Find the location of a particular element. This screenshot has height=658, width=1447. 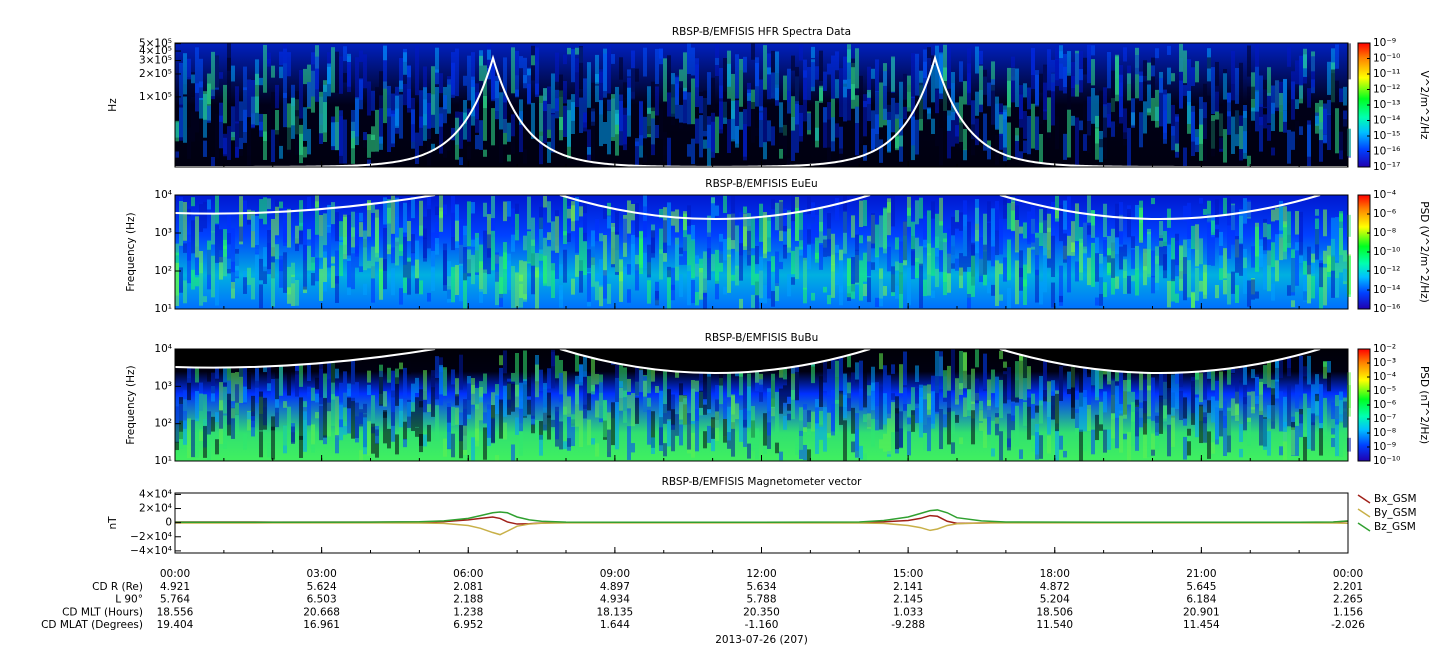

colorbar-tick-label: 10⁻¹³ is located at coordinates (1386, 105).